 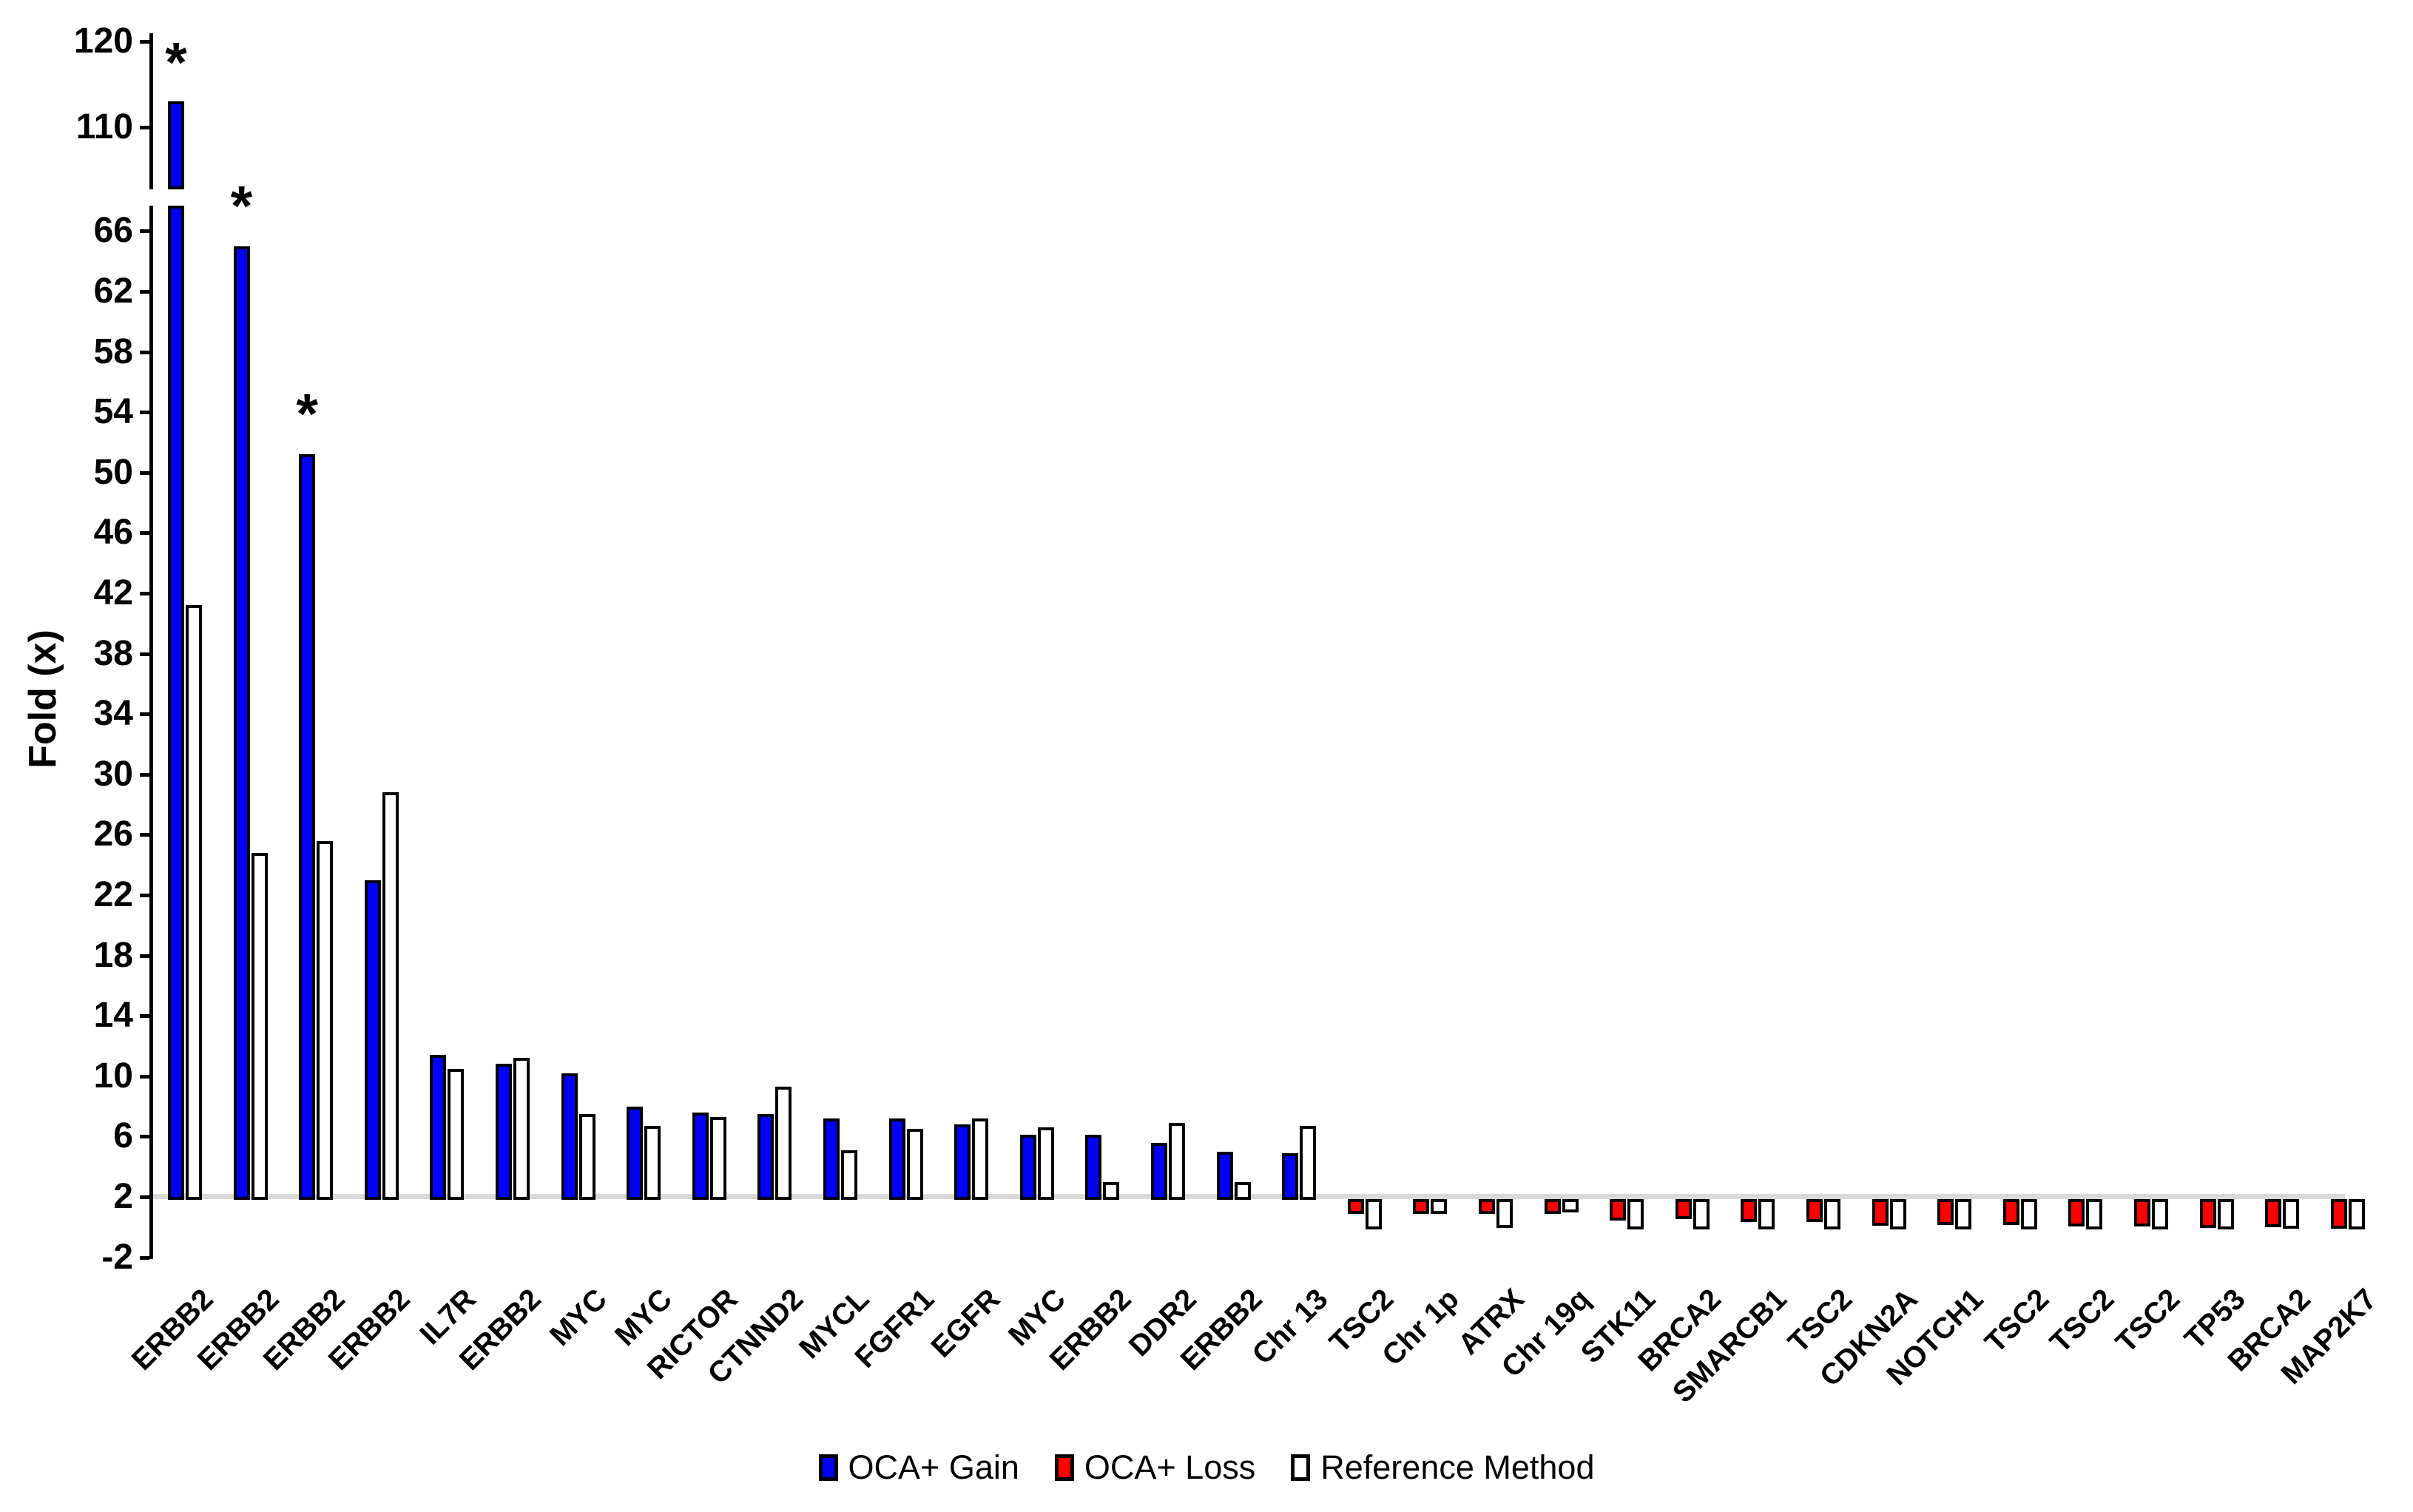 What do you see at coordinates (123, 1136) in the screenshot?
I see `y-axis-tick-label: 6` at bounding box center [123, 1136].